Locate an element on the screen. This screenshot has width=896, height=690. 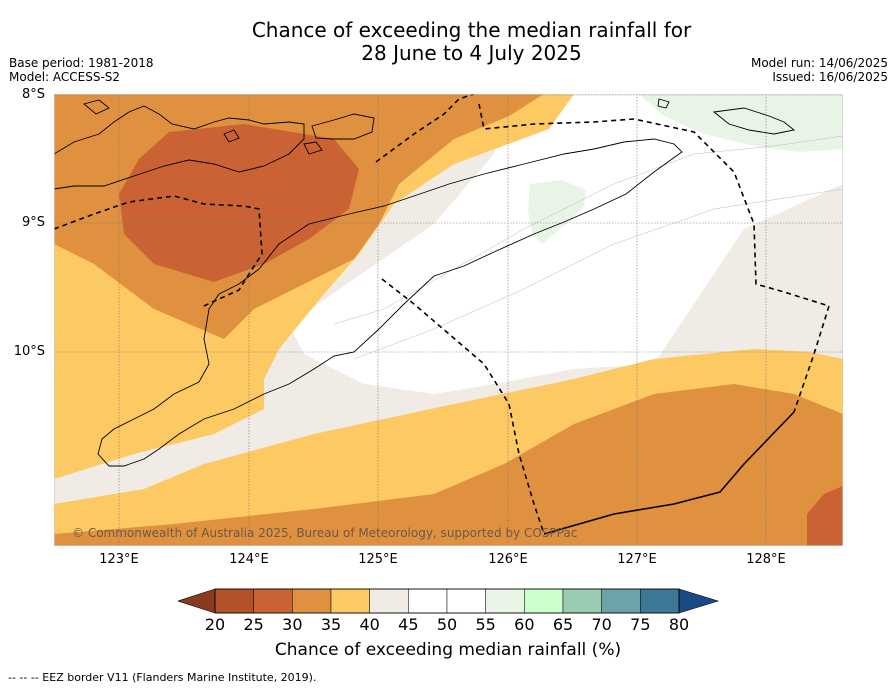
colorbar-tick-label: 25 is located at coordinates (253, 624).